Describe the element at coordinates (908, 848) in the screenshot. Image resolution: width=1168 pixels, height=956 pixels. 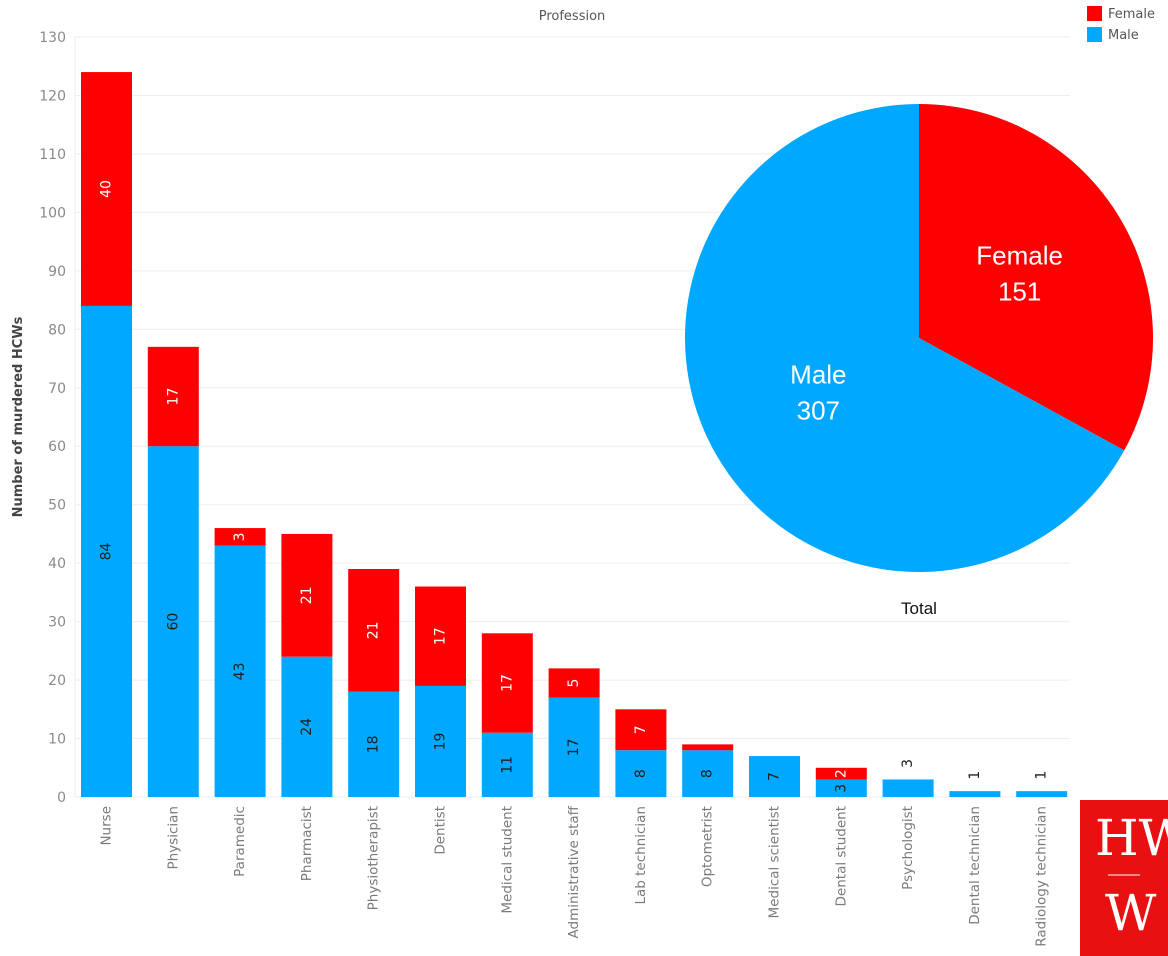
I see `x-category-label: Psychologist` at that location.